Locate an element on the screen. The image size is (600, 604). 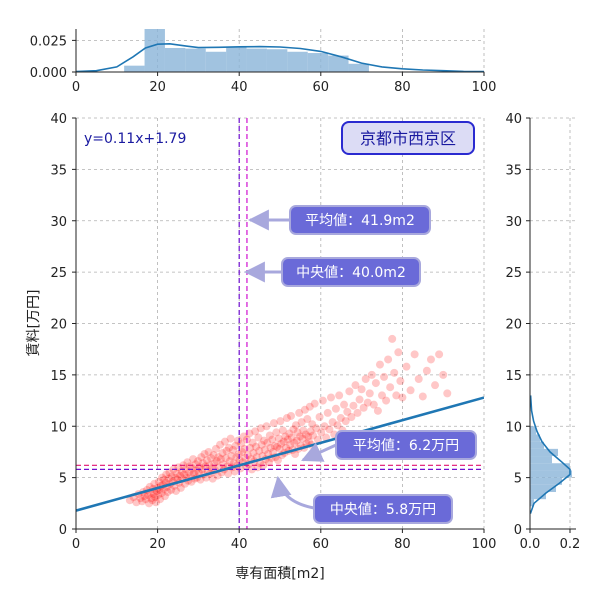
mean-y-label: 平均値：6.2万円 is located at coordinates (406, 446).